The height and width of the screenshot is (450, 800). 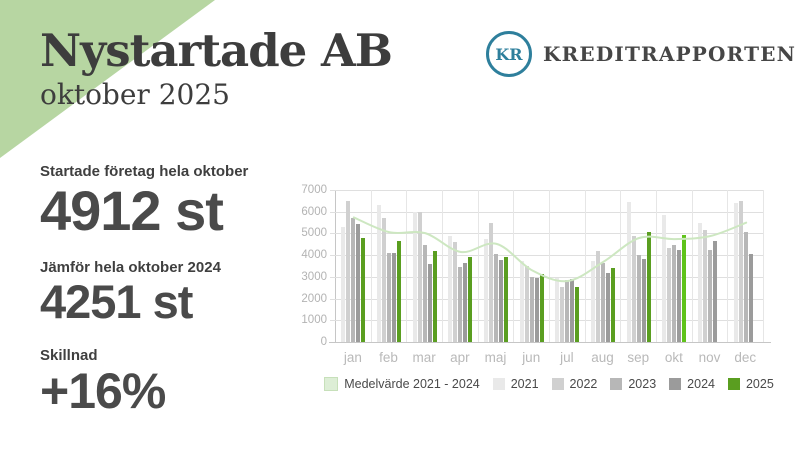 What do you see at coordinates (541, 307) in the screenshot?
I see `bar-2025-jun` at bounding box center [541, 307].